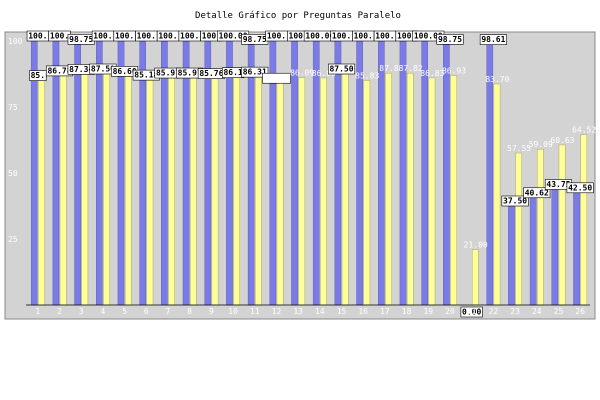 The height and width of the screenshot is (400, 600). Describe the element at coordinates (476, 245) in the screenshot. I see `data-label-series-2: 21.00` at that location.